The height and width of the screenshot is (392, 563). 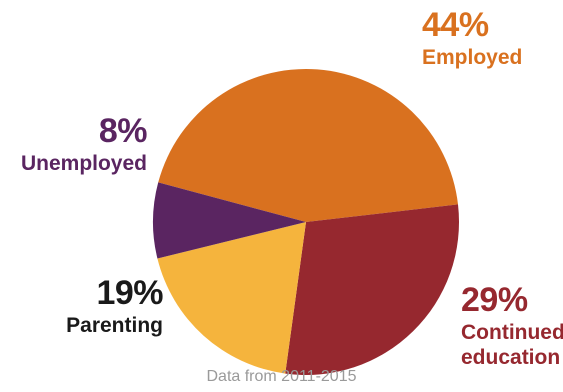 I want to click on unemployed-percent: 8%, so click(x=123, y=131).